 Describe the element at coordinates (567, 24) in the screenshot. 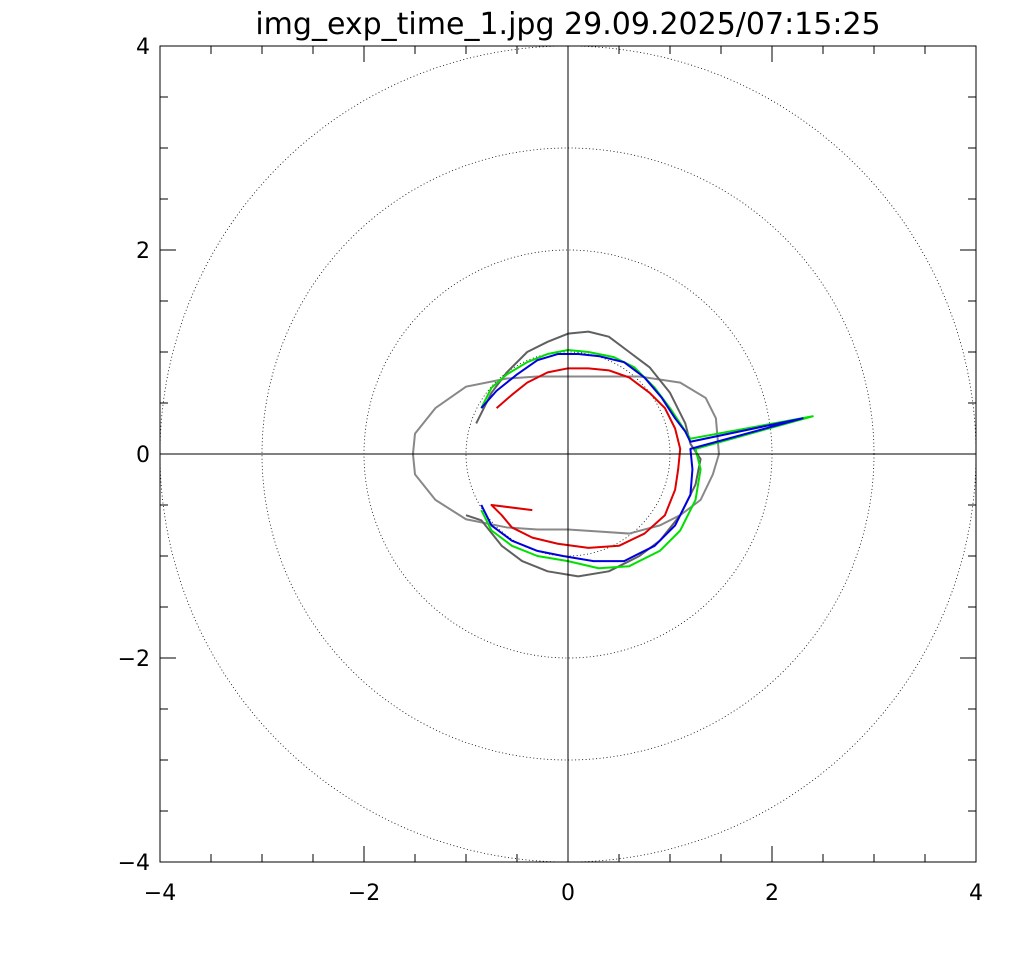

I see `chart-title: img_exp_time_1.jpg 29.09.2025/07:15:25` at that location.